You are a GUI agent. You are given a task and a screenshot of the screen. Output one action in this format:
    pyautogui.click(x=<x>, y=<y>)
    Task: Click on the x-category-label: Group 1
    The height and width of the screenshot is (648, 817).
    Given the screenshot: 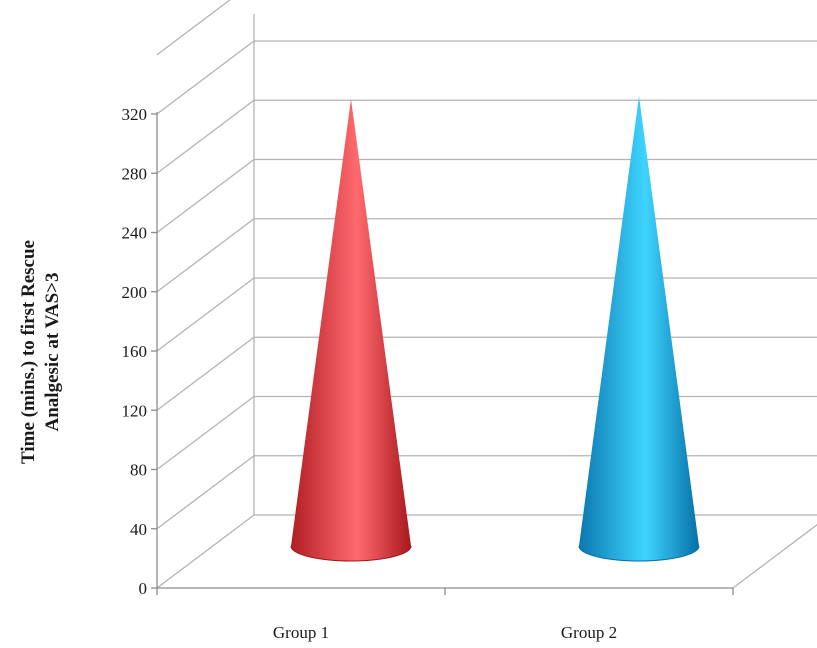 What is the action you would take?
    pyautogui.click(x=301, y=632)
    